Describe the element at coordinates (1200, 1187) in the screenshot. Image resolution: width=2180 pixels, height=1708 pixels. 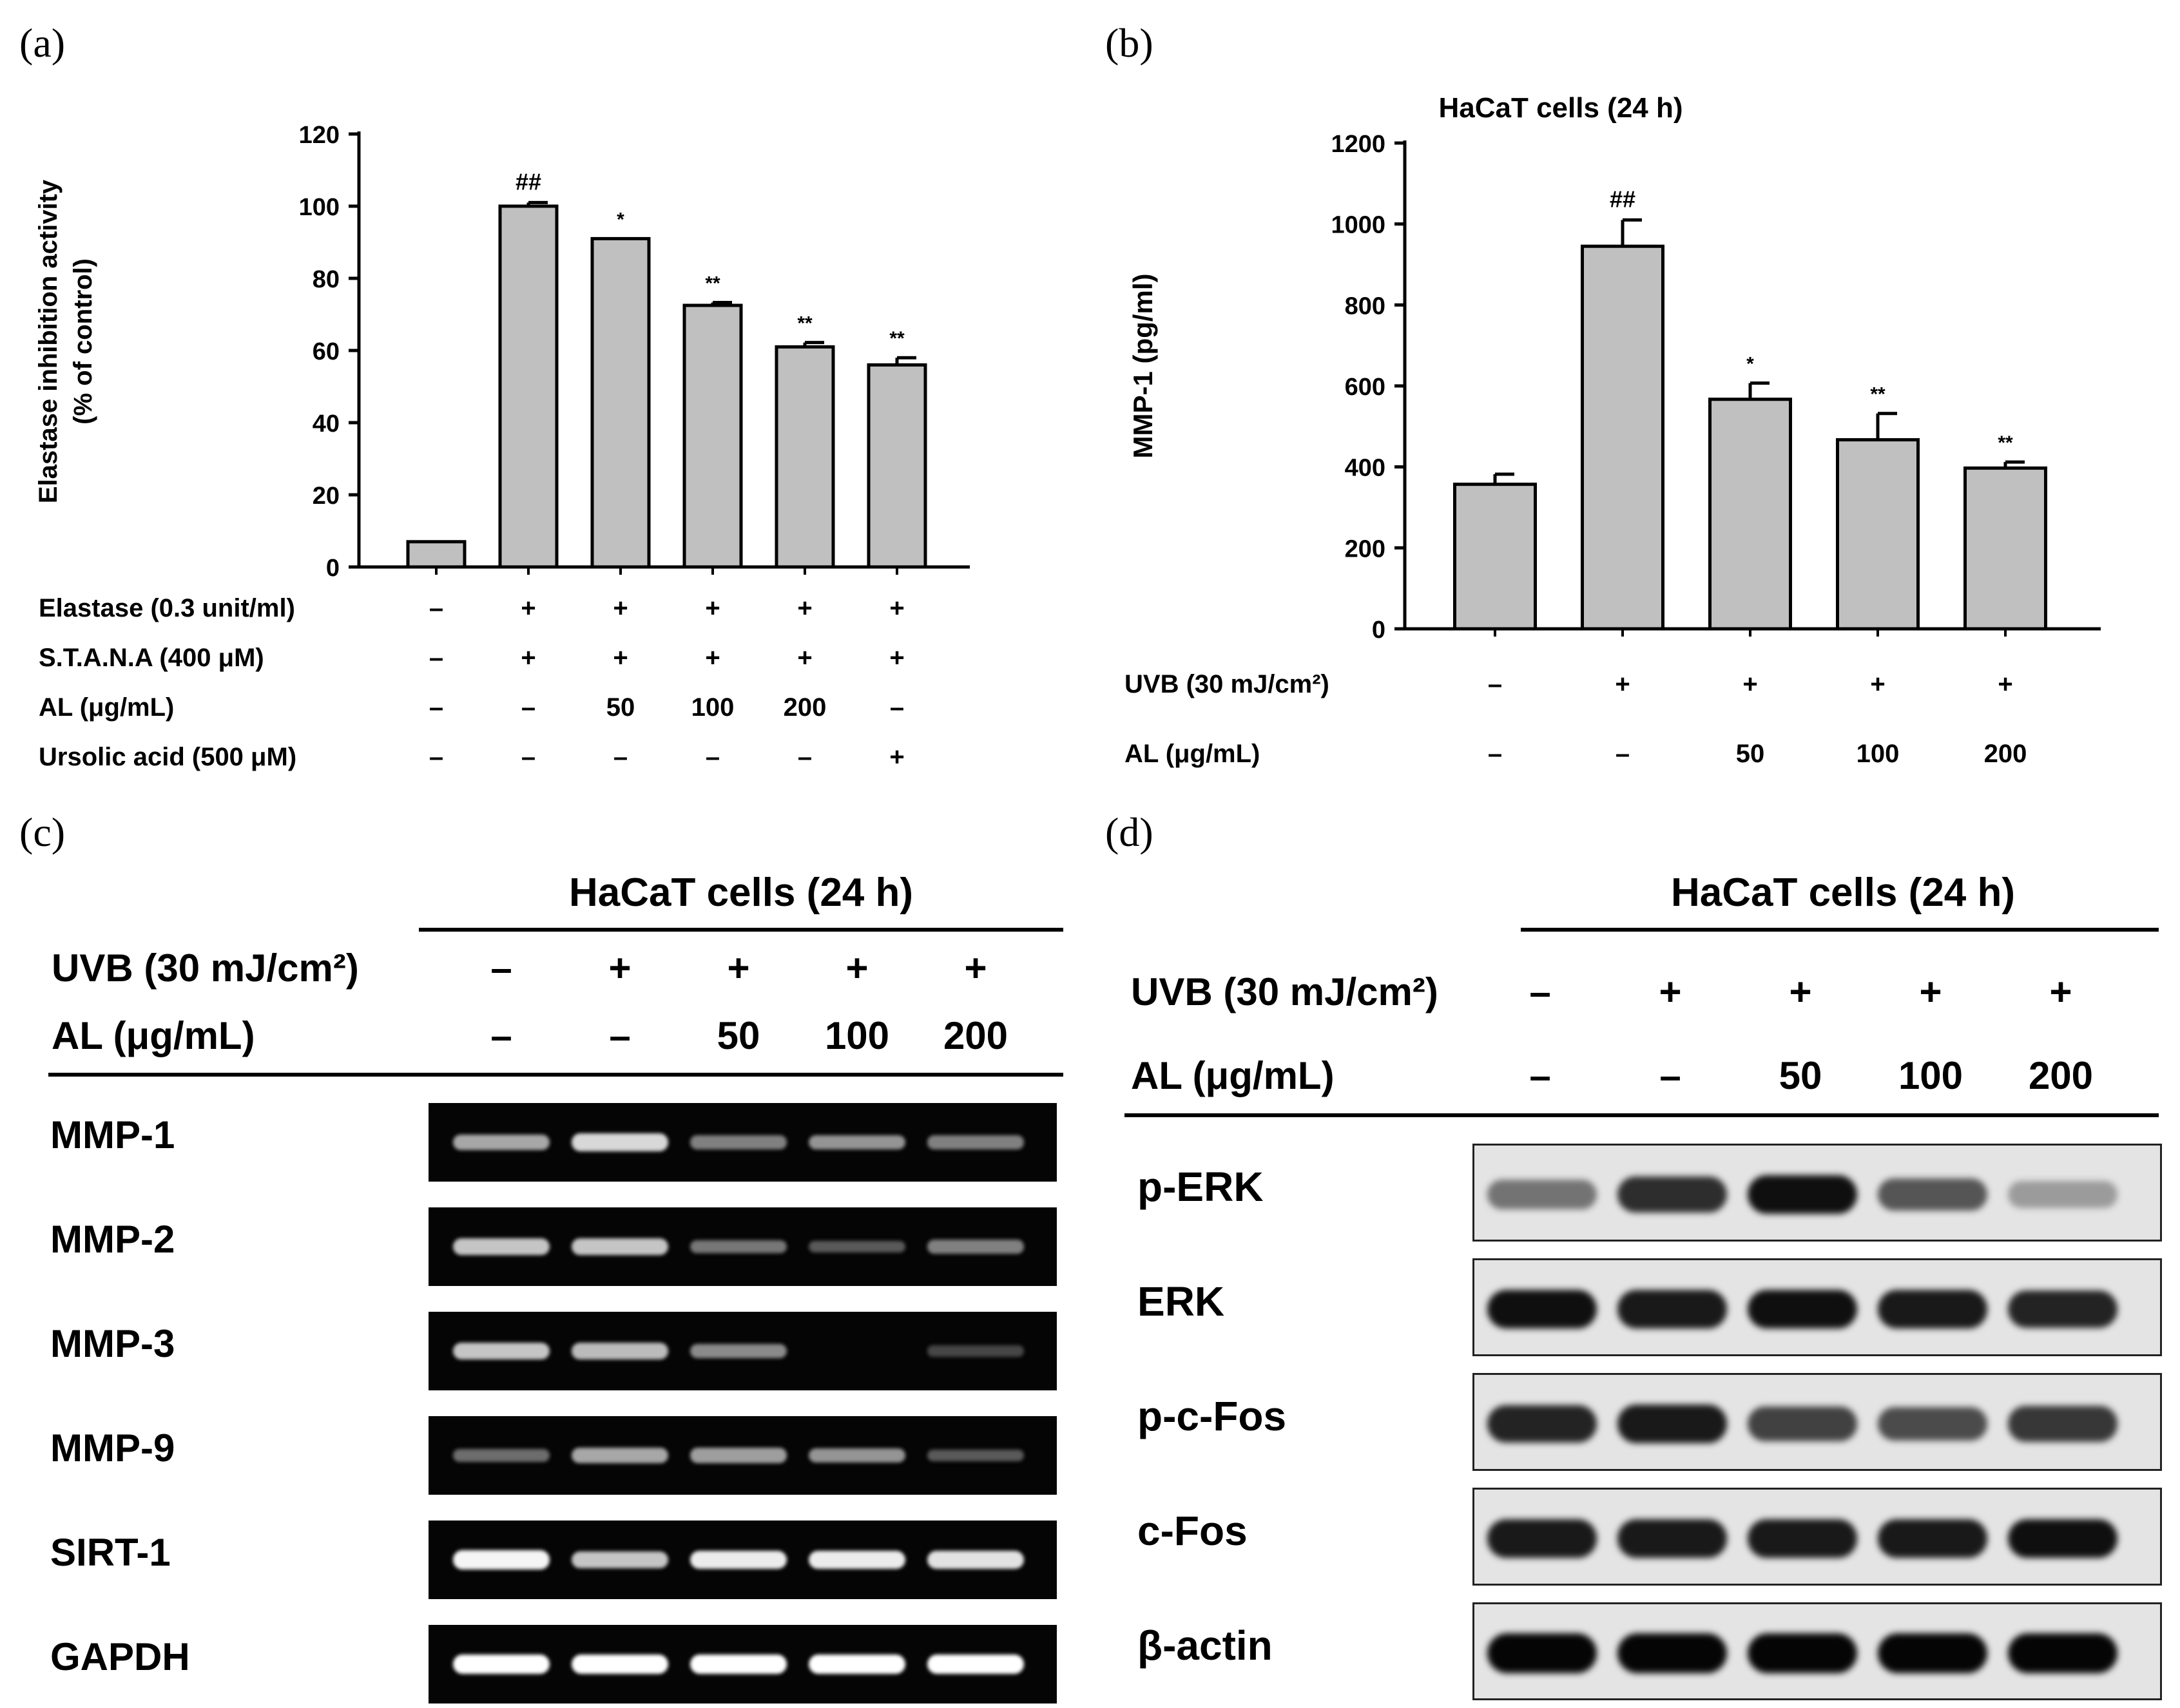
I see `band-row-label: p-ERK` at that location.